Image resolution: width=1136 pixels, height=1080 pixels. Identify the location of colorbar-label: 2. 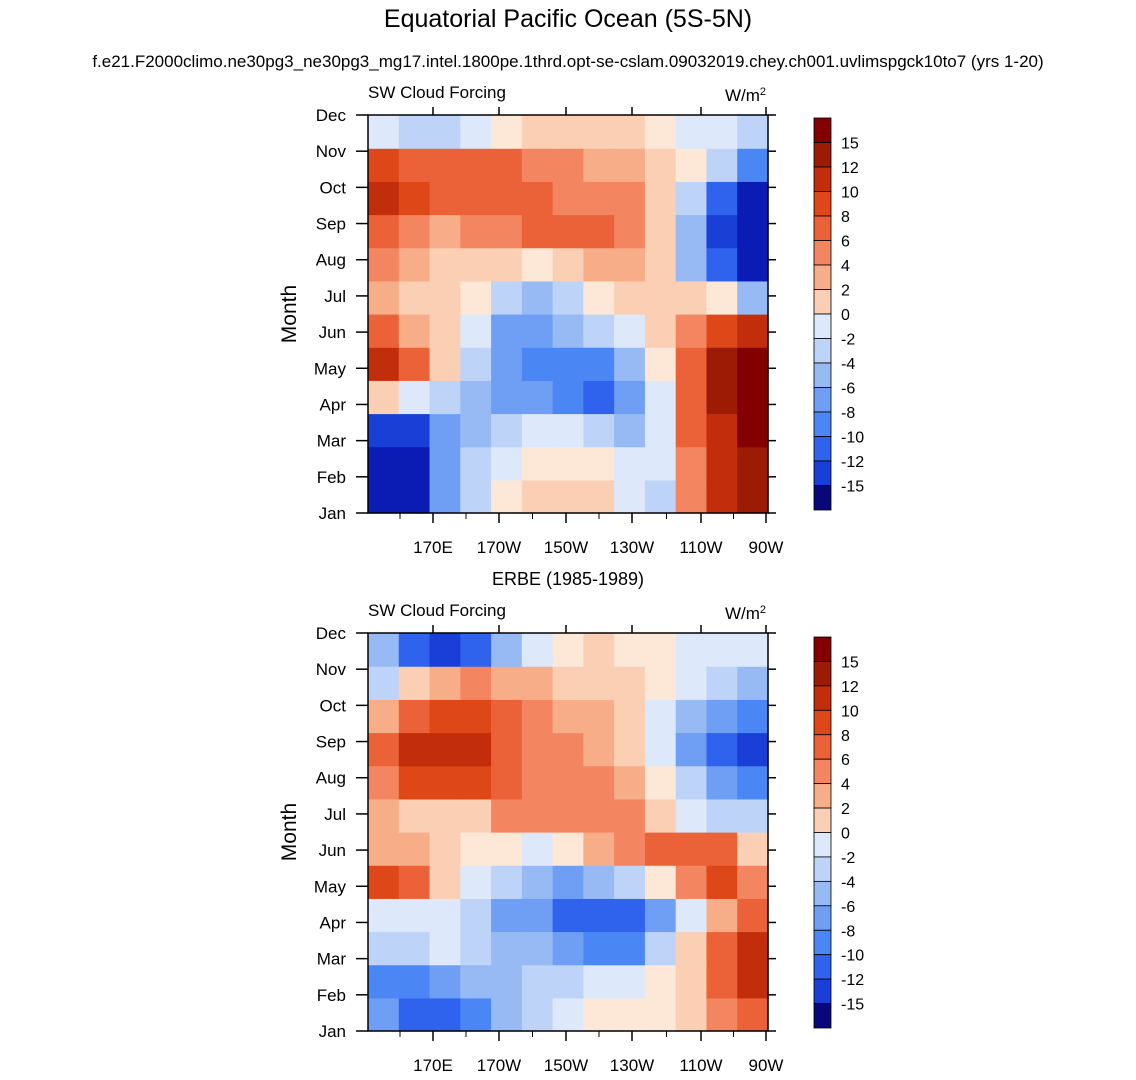
(845, 291).